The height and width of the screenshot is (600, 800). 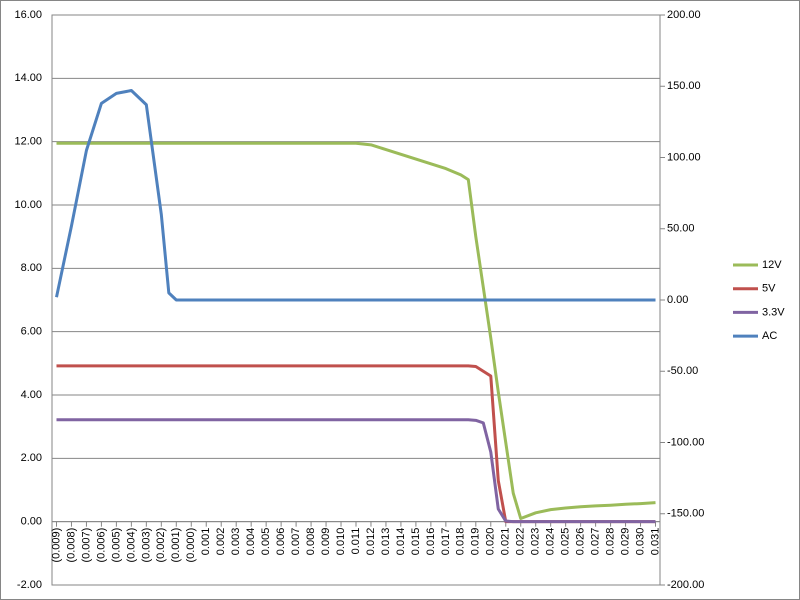 I want to click on y2-tick-label: 200.00, so click(x=684, y=15).